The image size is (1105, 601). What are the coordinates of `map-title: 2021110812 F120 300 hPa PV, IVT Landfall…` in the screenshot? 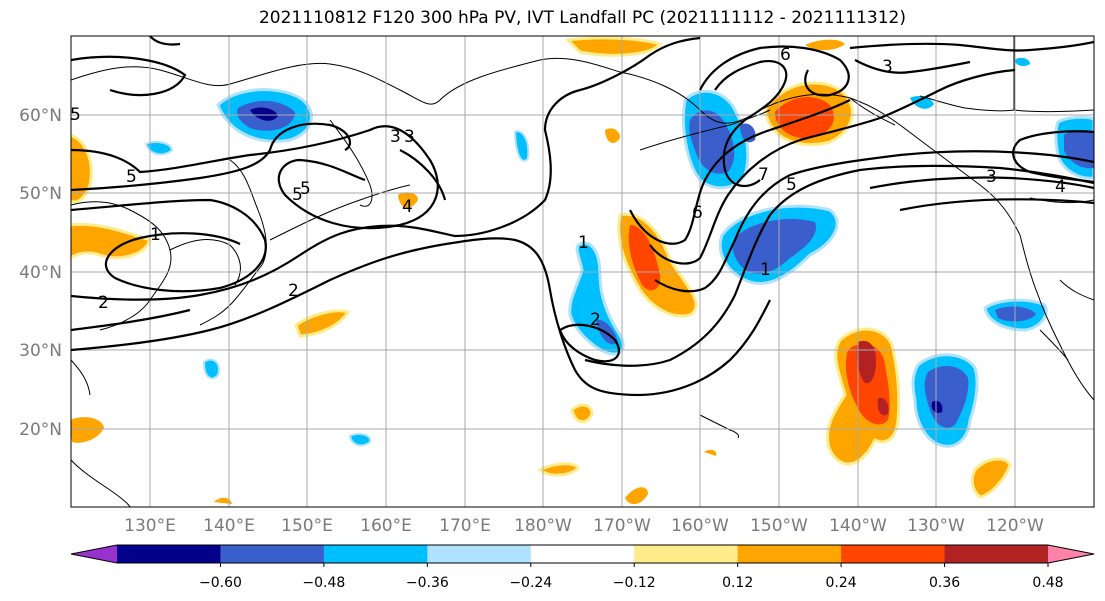 It's located at (582, 18).